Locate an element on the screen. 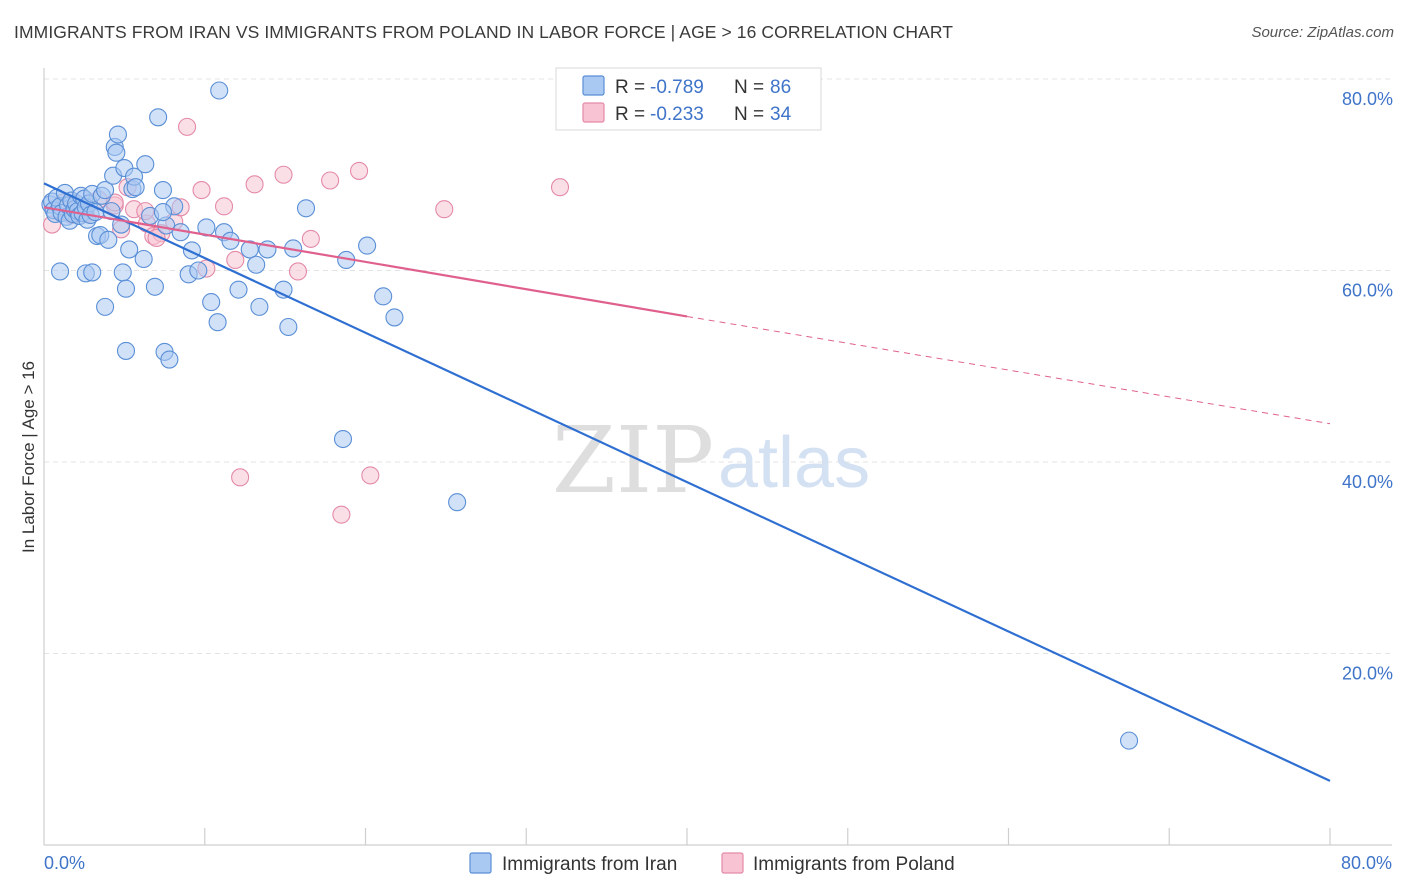 This screenshot has height=892, width=1406. watermark-atlas: atlas is located at coordinates (794, 463).